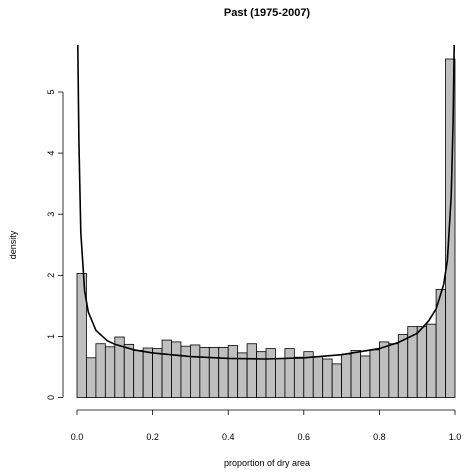  Describe the element at coordinates (455, 437) in the screenshot. I see `x-tick-label: 1.0` at that location.